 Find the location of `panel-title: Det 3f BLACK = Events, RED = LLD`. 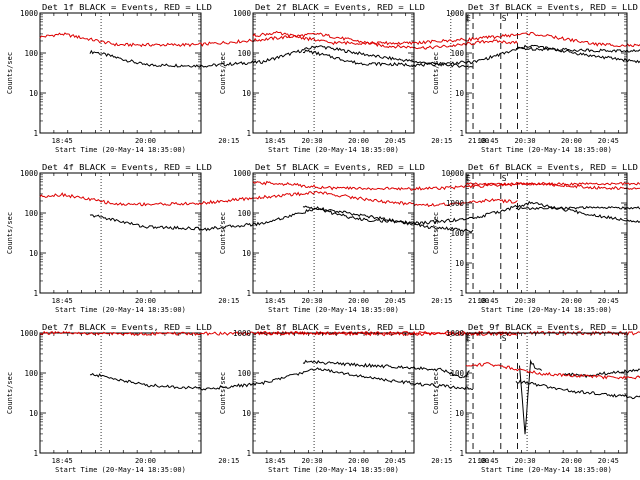

panel-title: Det 3f BLACK = Events, RED = LLD is located at coordinates (553, 7).